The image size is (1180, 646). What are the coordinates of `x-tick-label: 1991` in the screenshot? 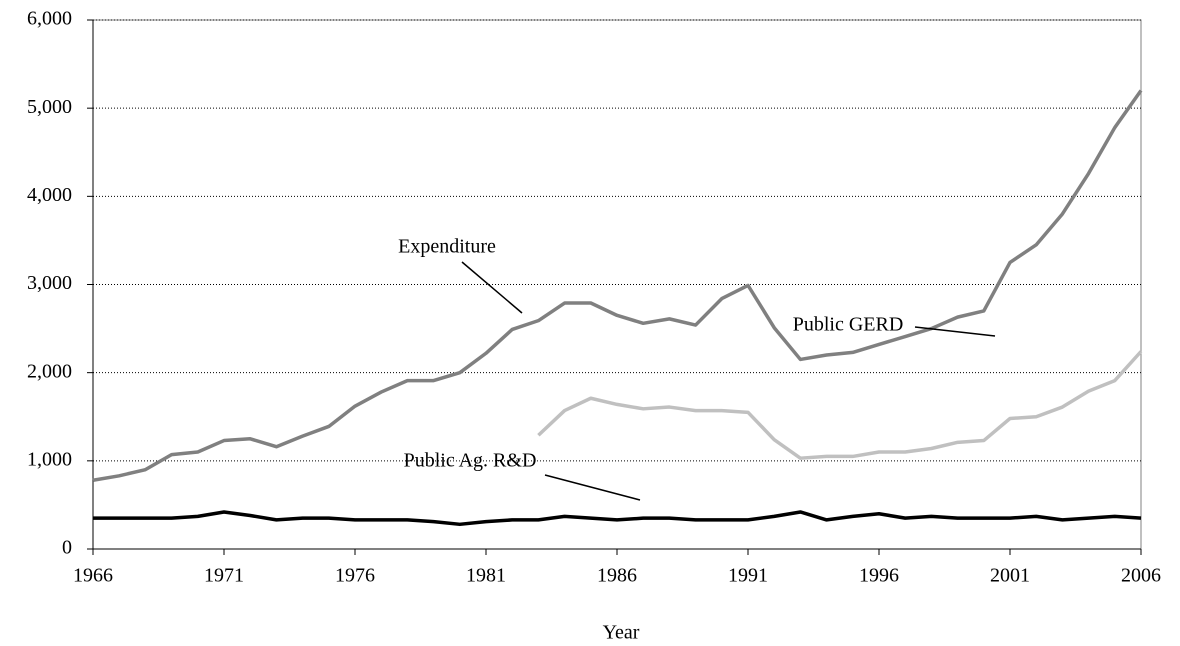 It's located at (748, 576).